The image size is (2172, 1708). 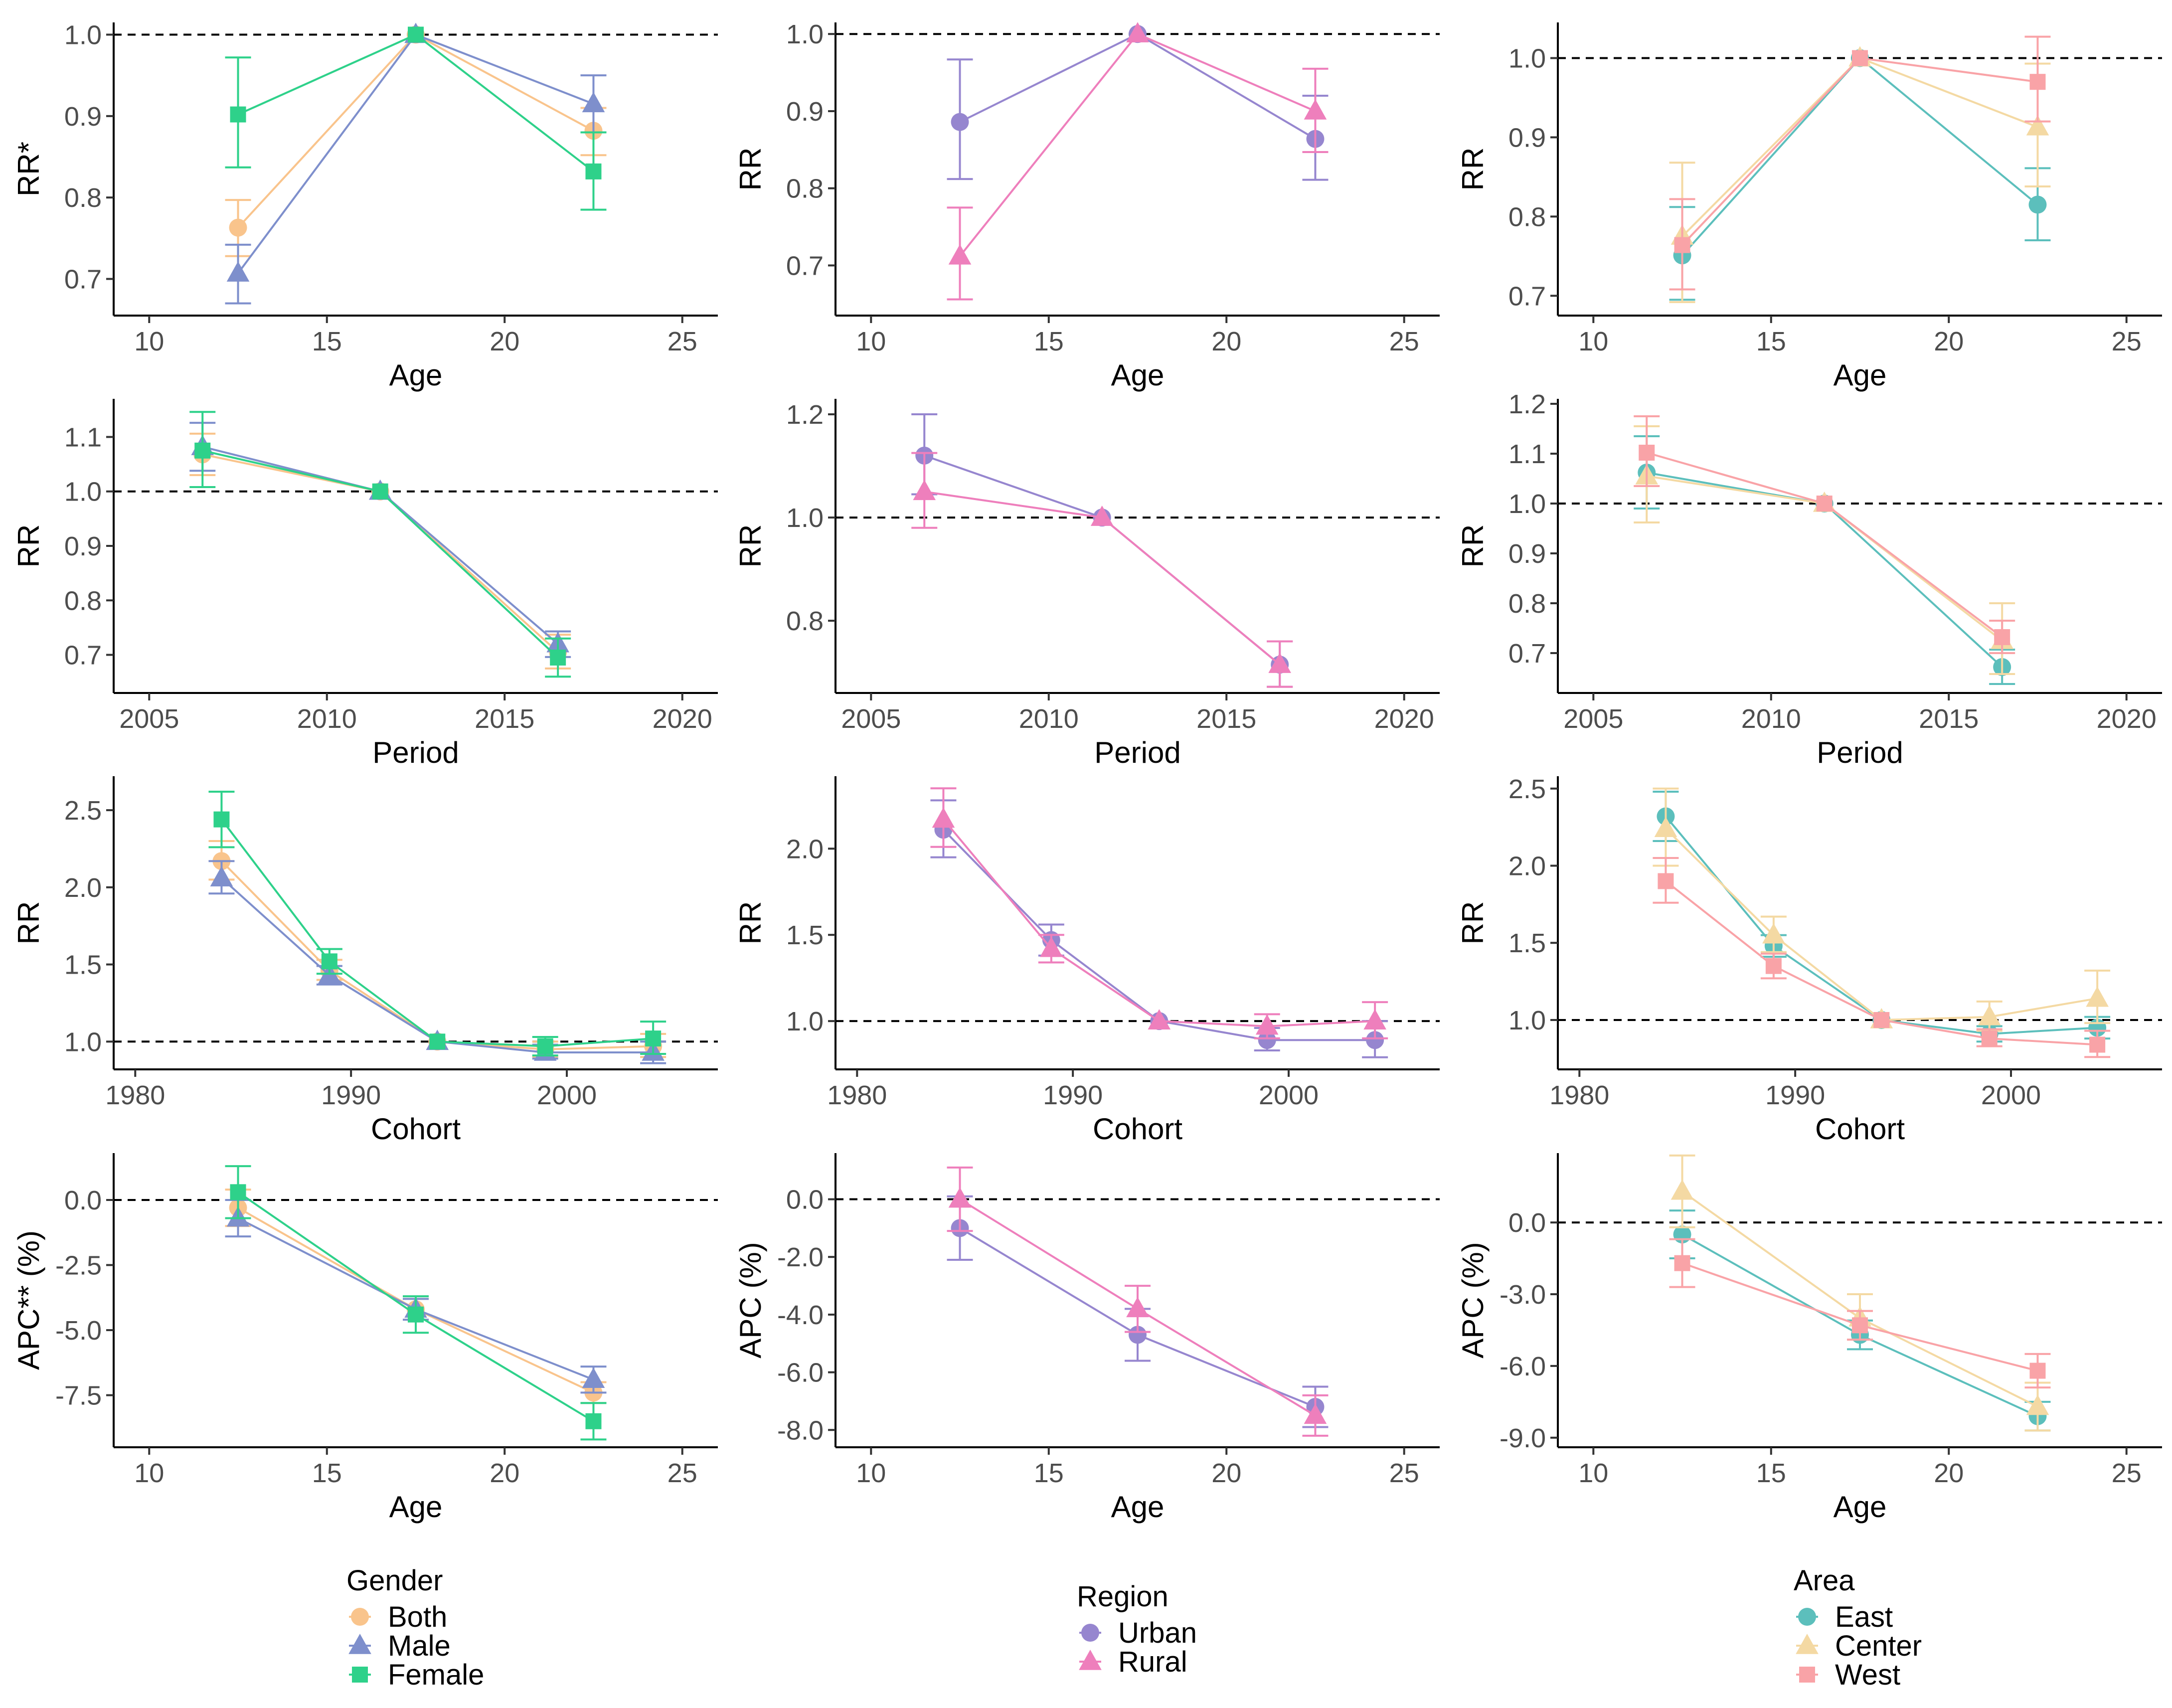 I want to click on panel-7-x-tick-label: 2000, so click(x=567, y=1095).